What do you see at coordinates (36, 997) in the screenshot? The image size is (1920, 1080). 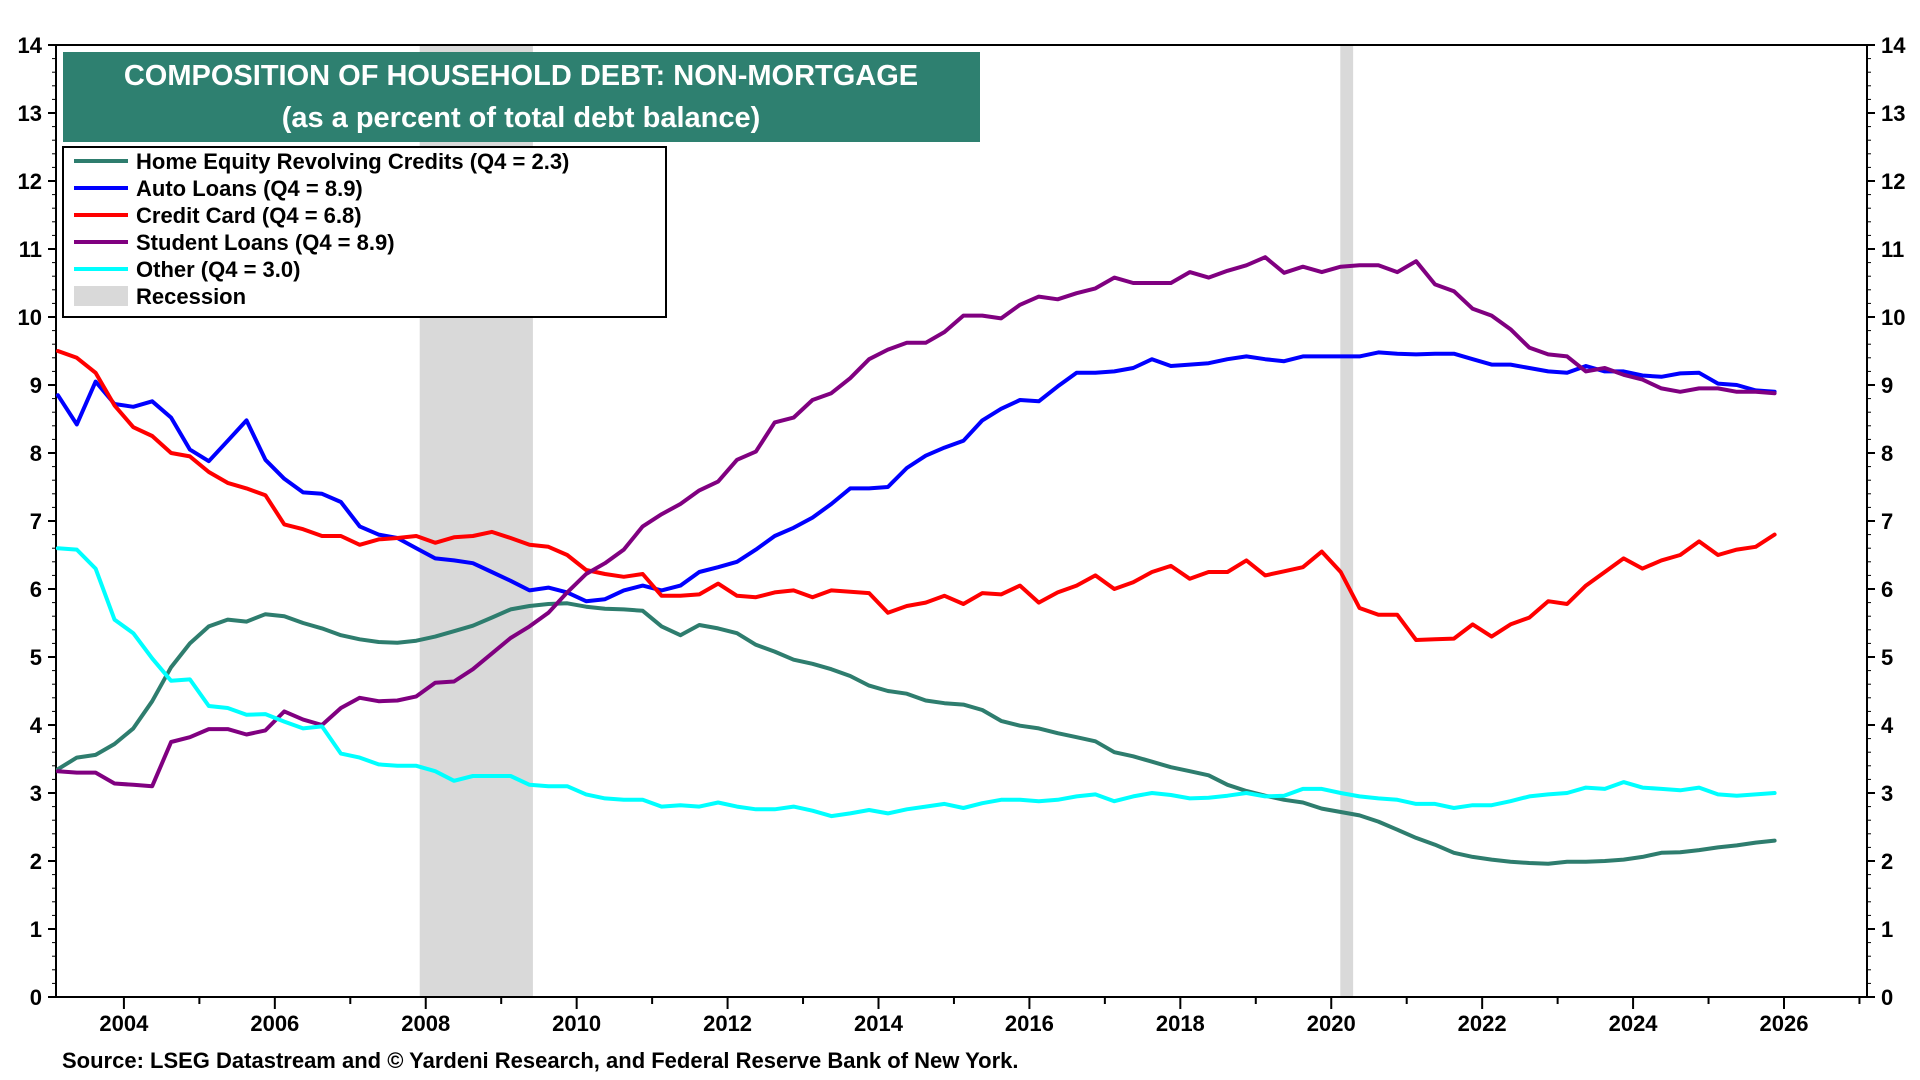 I see `y-tick-label-left: 0` at bounding box center [36, 997].